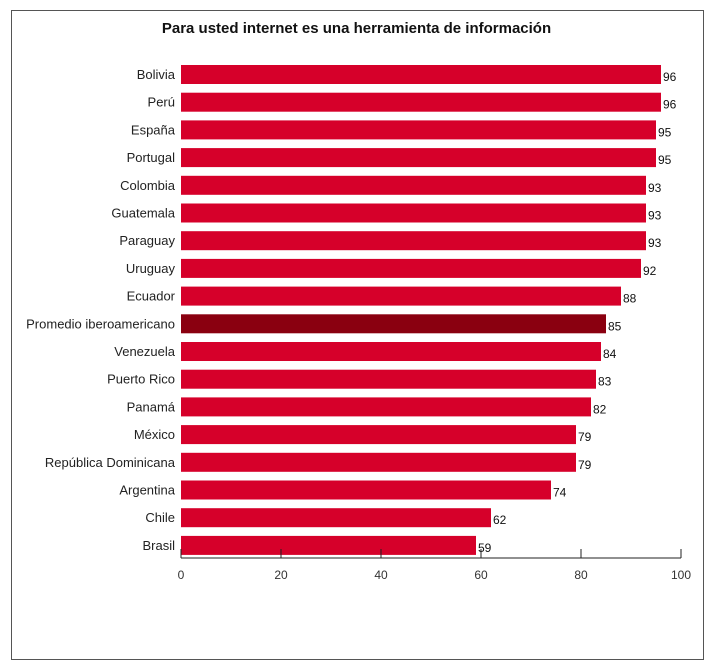 Image resolution: width=713 pixels, height=660 pixels. Describe the element at coordinates (154, 434) in the screenshot. I see `category-label: México` at that location.